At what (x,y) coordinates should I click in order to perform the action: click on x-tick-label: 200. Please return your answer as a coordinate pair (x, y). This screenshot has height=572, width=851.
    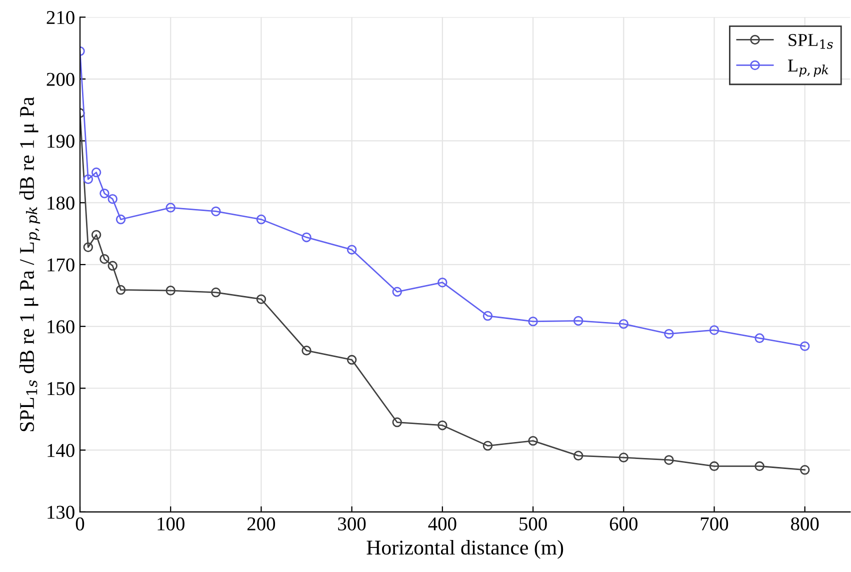
    Looking at the image, I should click on (261, 523).